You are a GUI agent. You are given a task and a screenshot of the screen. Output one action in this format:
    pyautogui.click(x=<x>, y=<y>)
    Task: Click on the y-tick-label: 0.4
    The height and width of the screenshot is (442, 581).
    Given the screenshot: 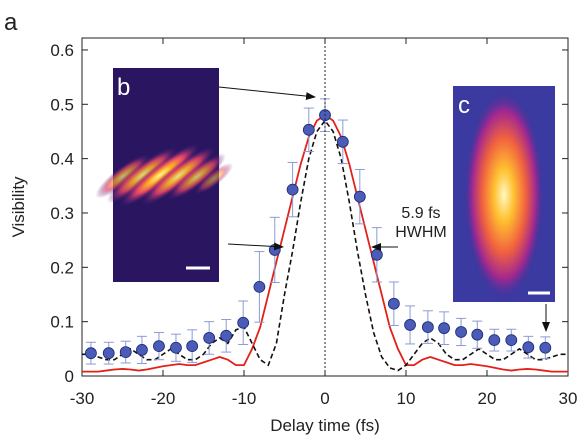 What is the action you would take?
    pyautogui.click(x=62, y=159)
    